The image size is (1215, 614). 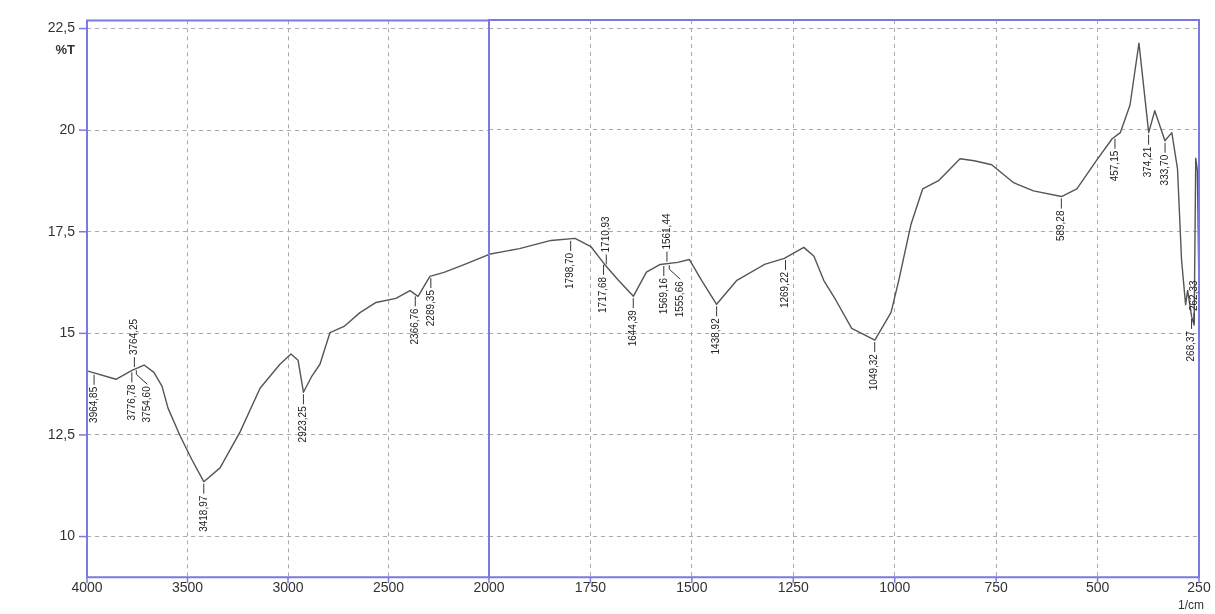 I want to click on x-tick-label: 1750, so click(x=590, y=587).